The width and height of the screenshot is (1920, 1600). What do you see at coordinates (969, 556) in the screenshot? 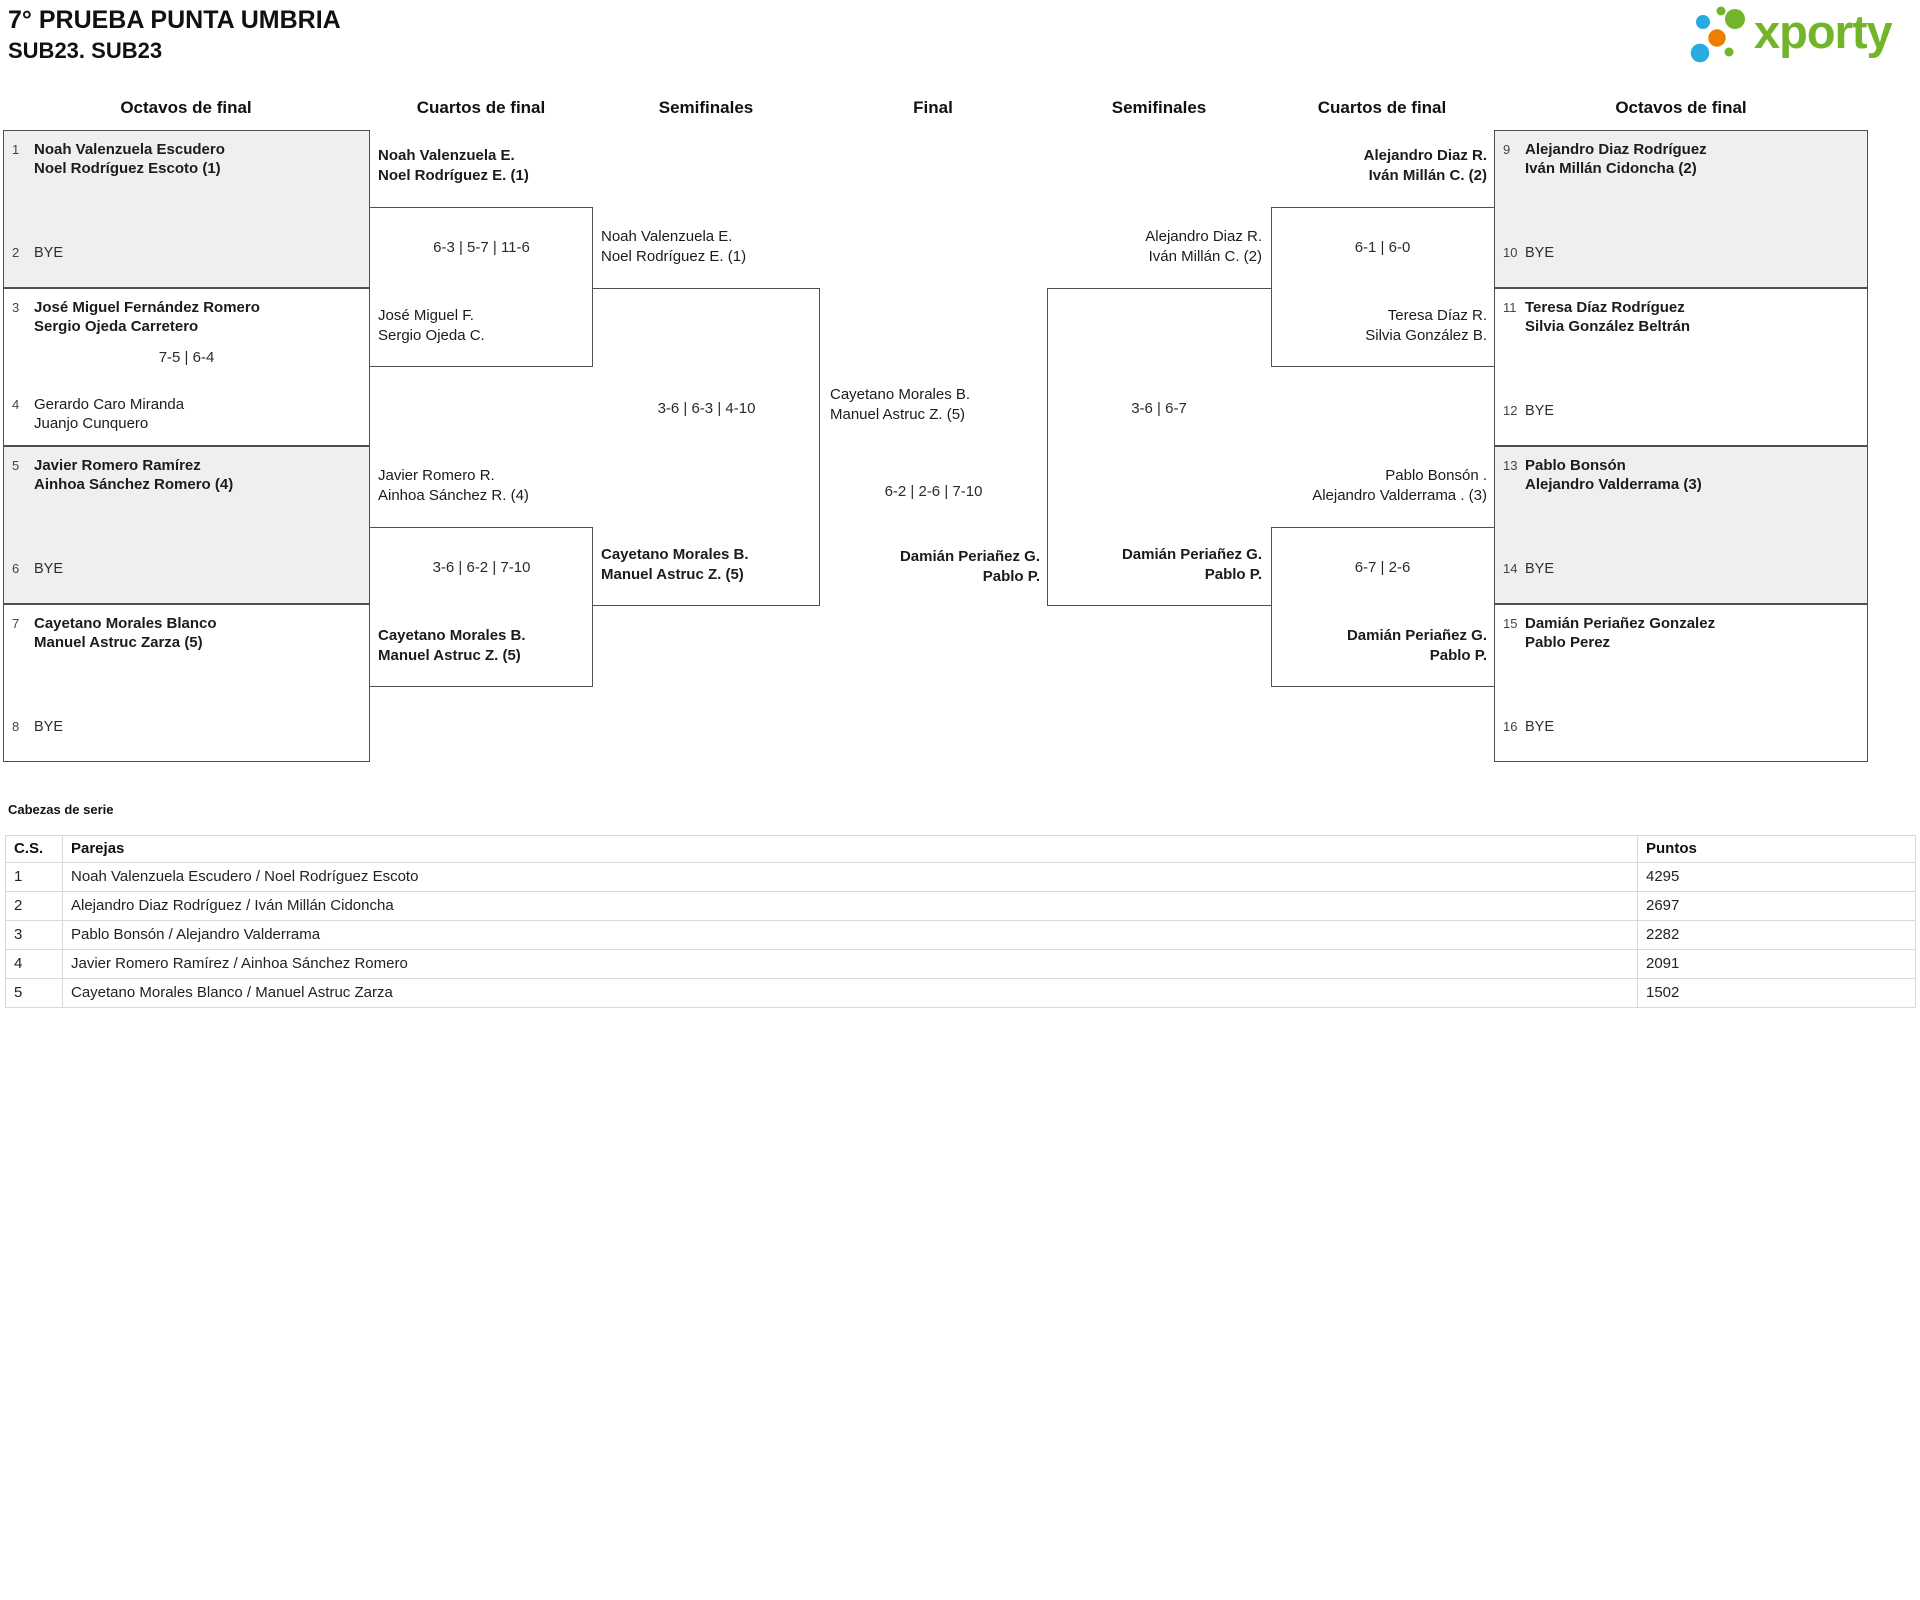
I see `team-name-line: Damián Periañez G.` at bounding box center [969, 556].